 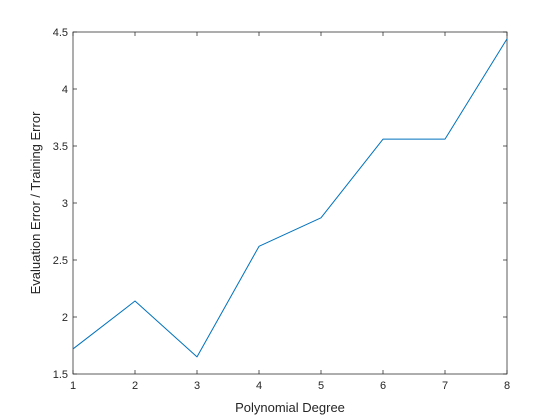 What do you see at coordinates (60, 33) in the screenshot?
I see `y-tick-label: 4.5` at bounding box center [60, 33].